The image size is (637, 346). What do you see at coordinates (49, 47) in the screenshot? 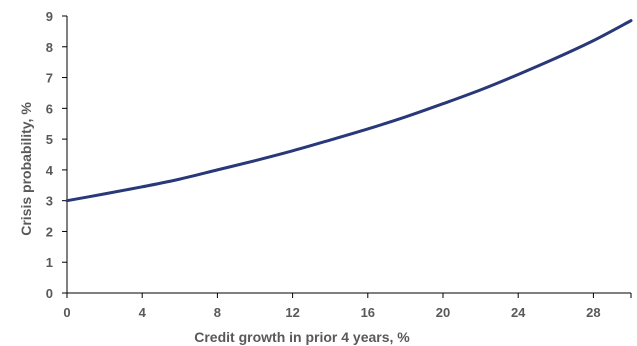
I see `y-tick-label: 8` at bounding box center [49, 47].